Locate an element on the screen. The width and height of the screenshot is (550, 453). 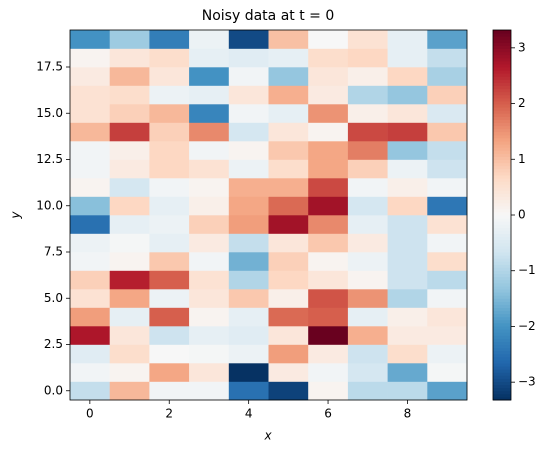
y-tick-label: 17.5 is located at coordinates (49, 67).